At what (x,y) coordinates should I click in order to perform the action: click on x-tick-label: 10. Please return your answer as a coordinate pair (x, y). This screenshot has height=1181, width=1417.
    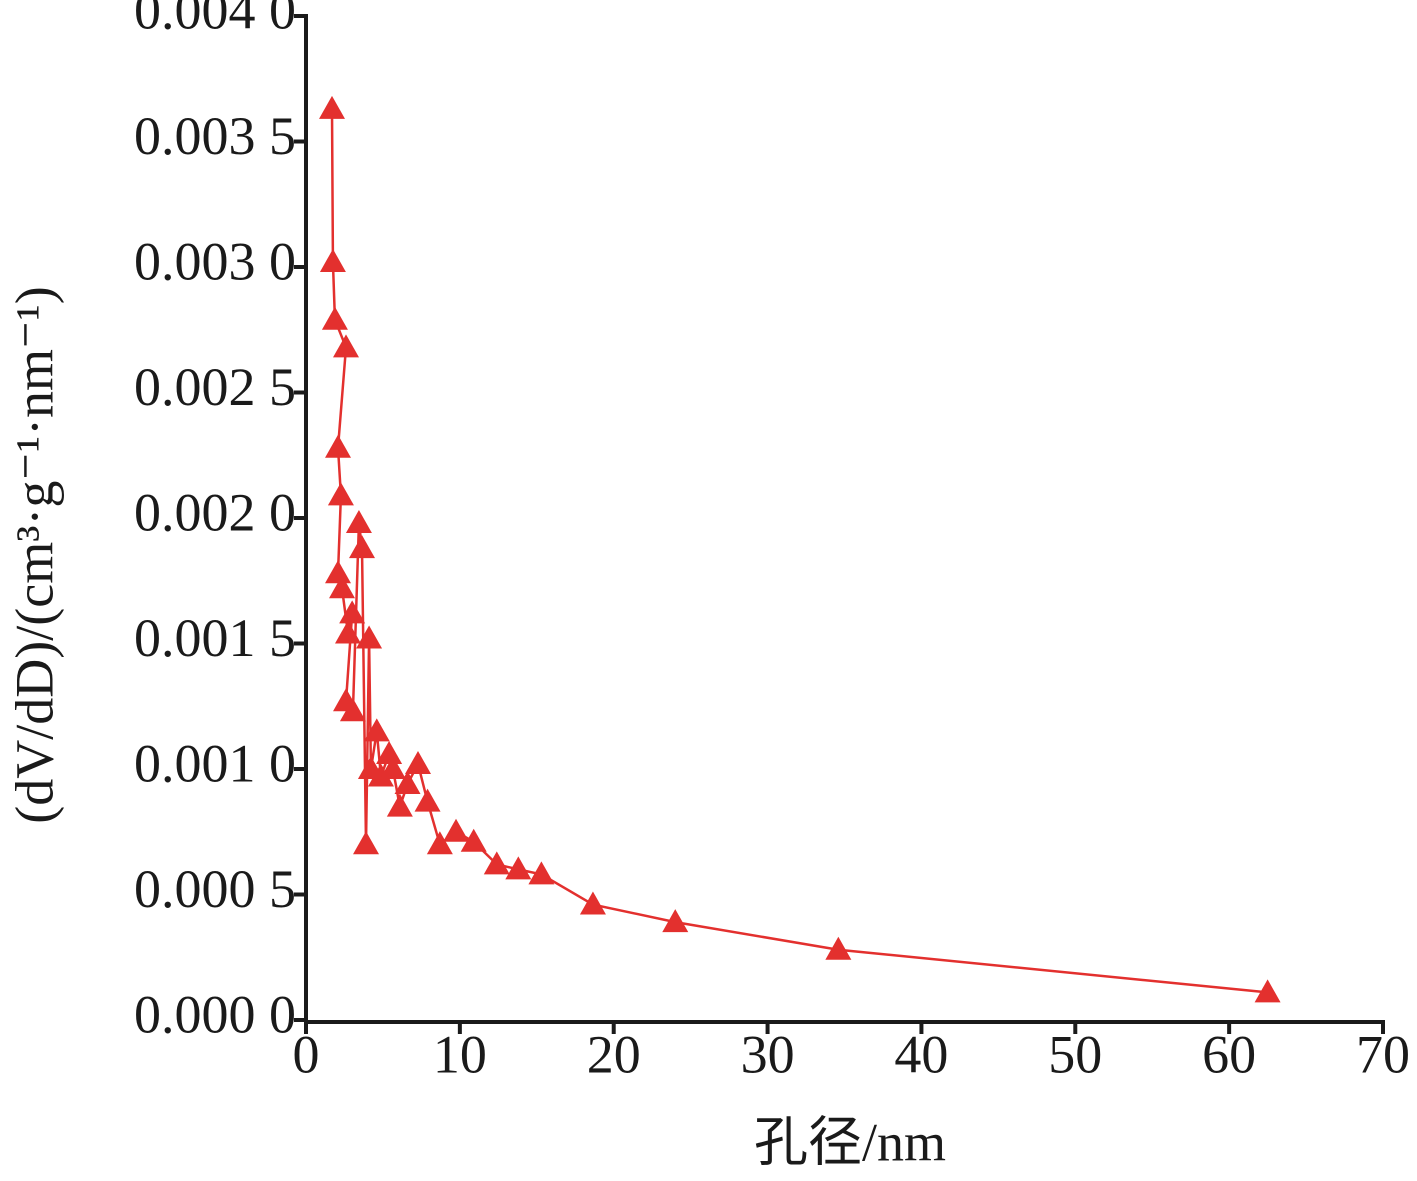
    Looking at the image, I should click on (460, 1054).